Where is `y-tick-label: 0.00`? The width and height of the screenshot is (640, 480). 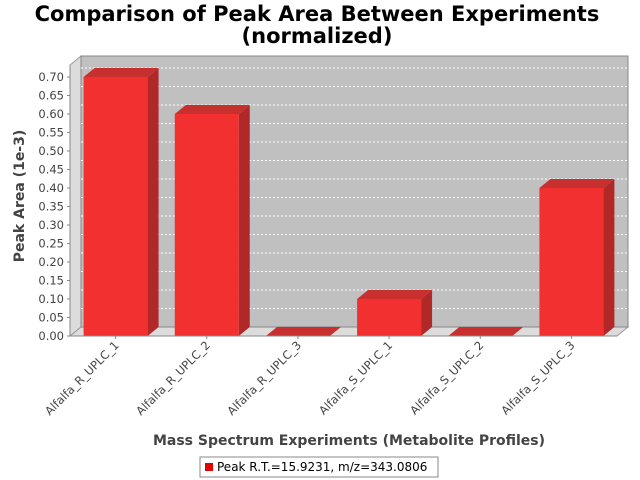
y-tick-label: 0.00 is located at coordinates (51, 336).